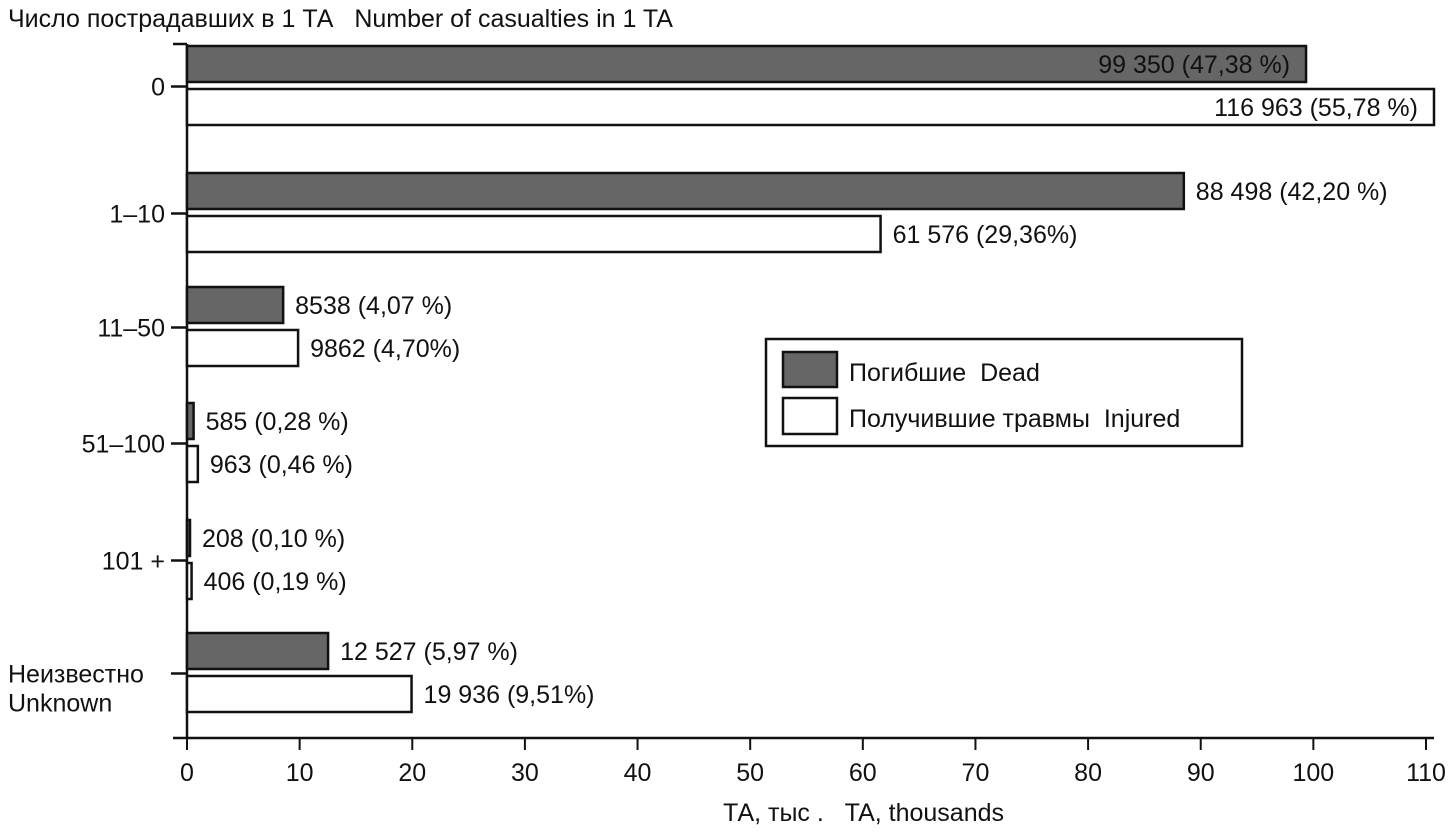 Image resolution: width=1452 pixels, height=833 pixels. I want to click on y-tick-label: 1–10, so click(137, 215).